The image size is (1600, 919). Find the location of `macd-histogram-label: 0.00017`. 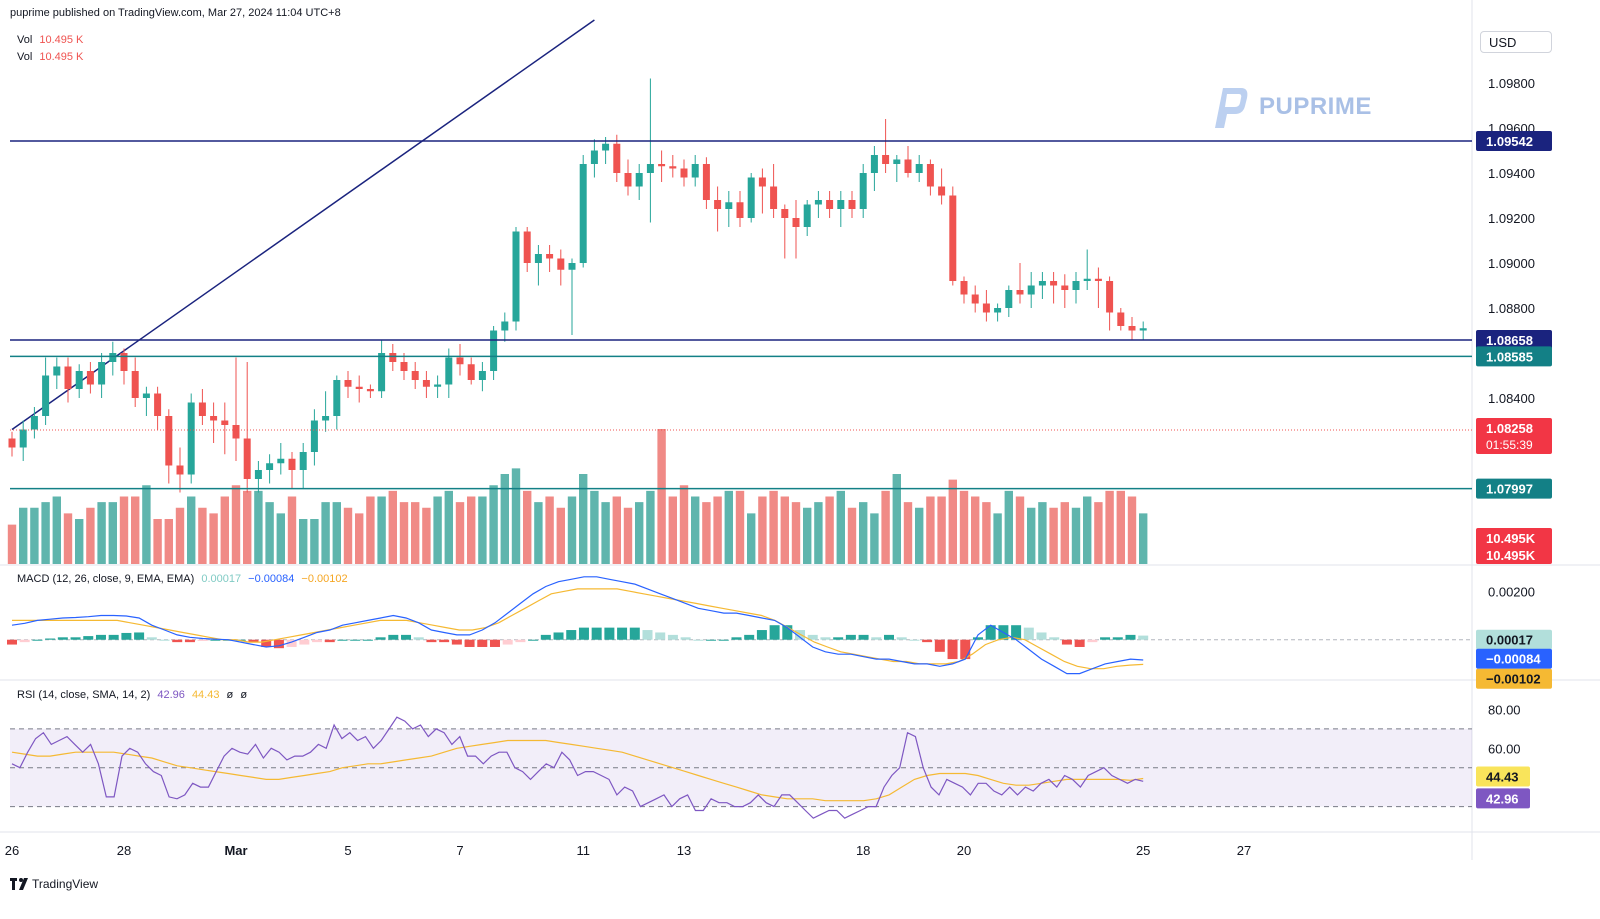

macd-histogram-label: 0.00017 is located at coordinates (1514, 639).